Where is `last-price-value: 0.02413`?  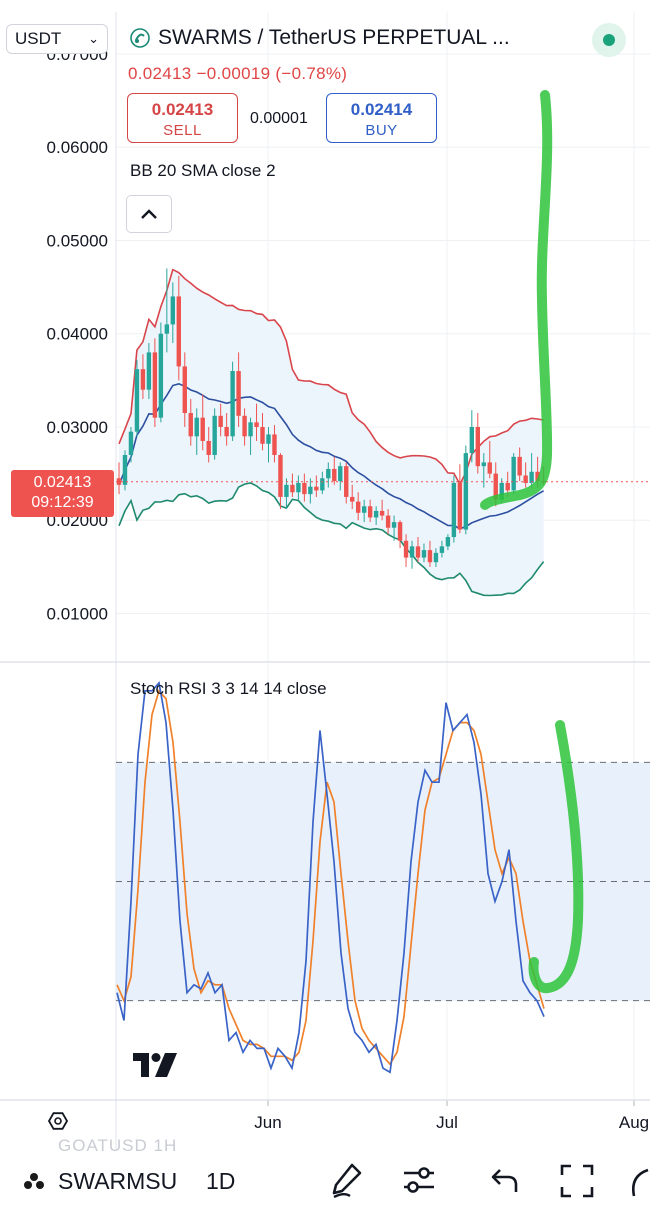 last-price-value: 0.02413 is located at coordinates (62, 482).